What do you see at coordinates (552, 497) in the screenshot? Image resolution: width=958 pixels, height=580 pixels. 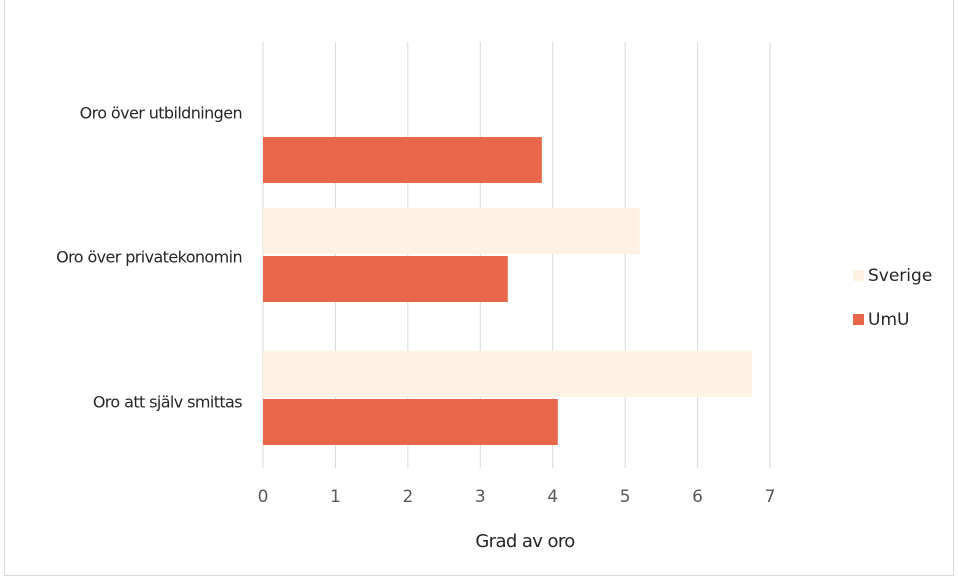 I see `x-tick-label: 4` at bounding box center [552, 497].